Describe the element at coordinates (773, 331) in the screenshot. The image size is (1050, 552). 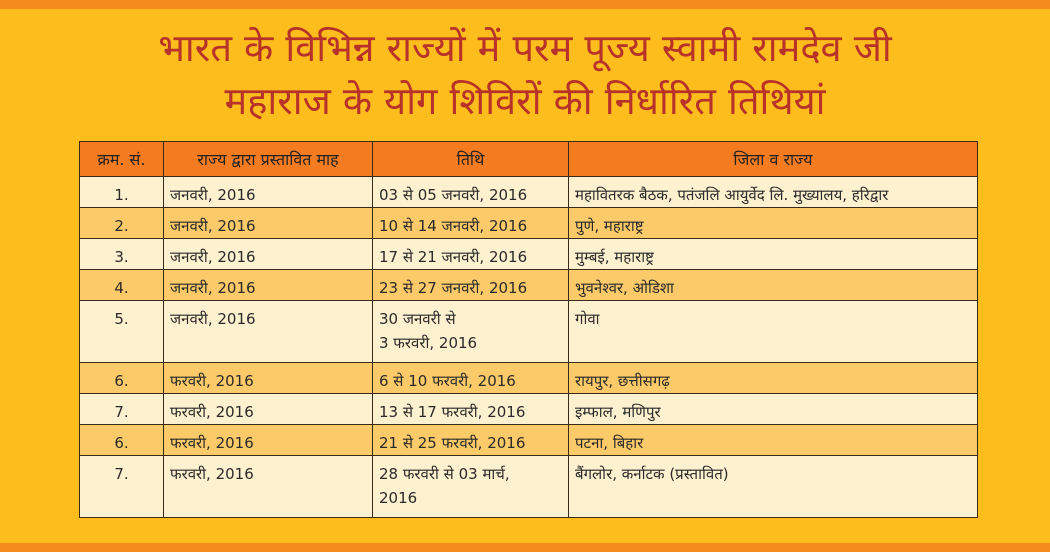
I see `table-cell: गोवा` at that location.